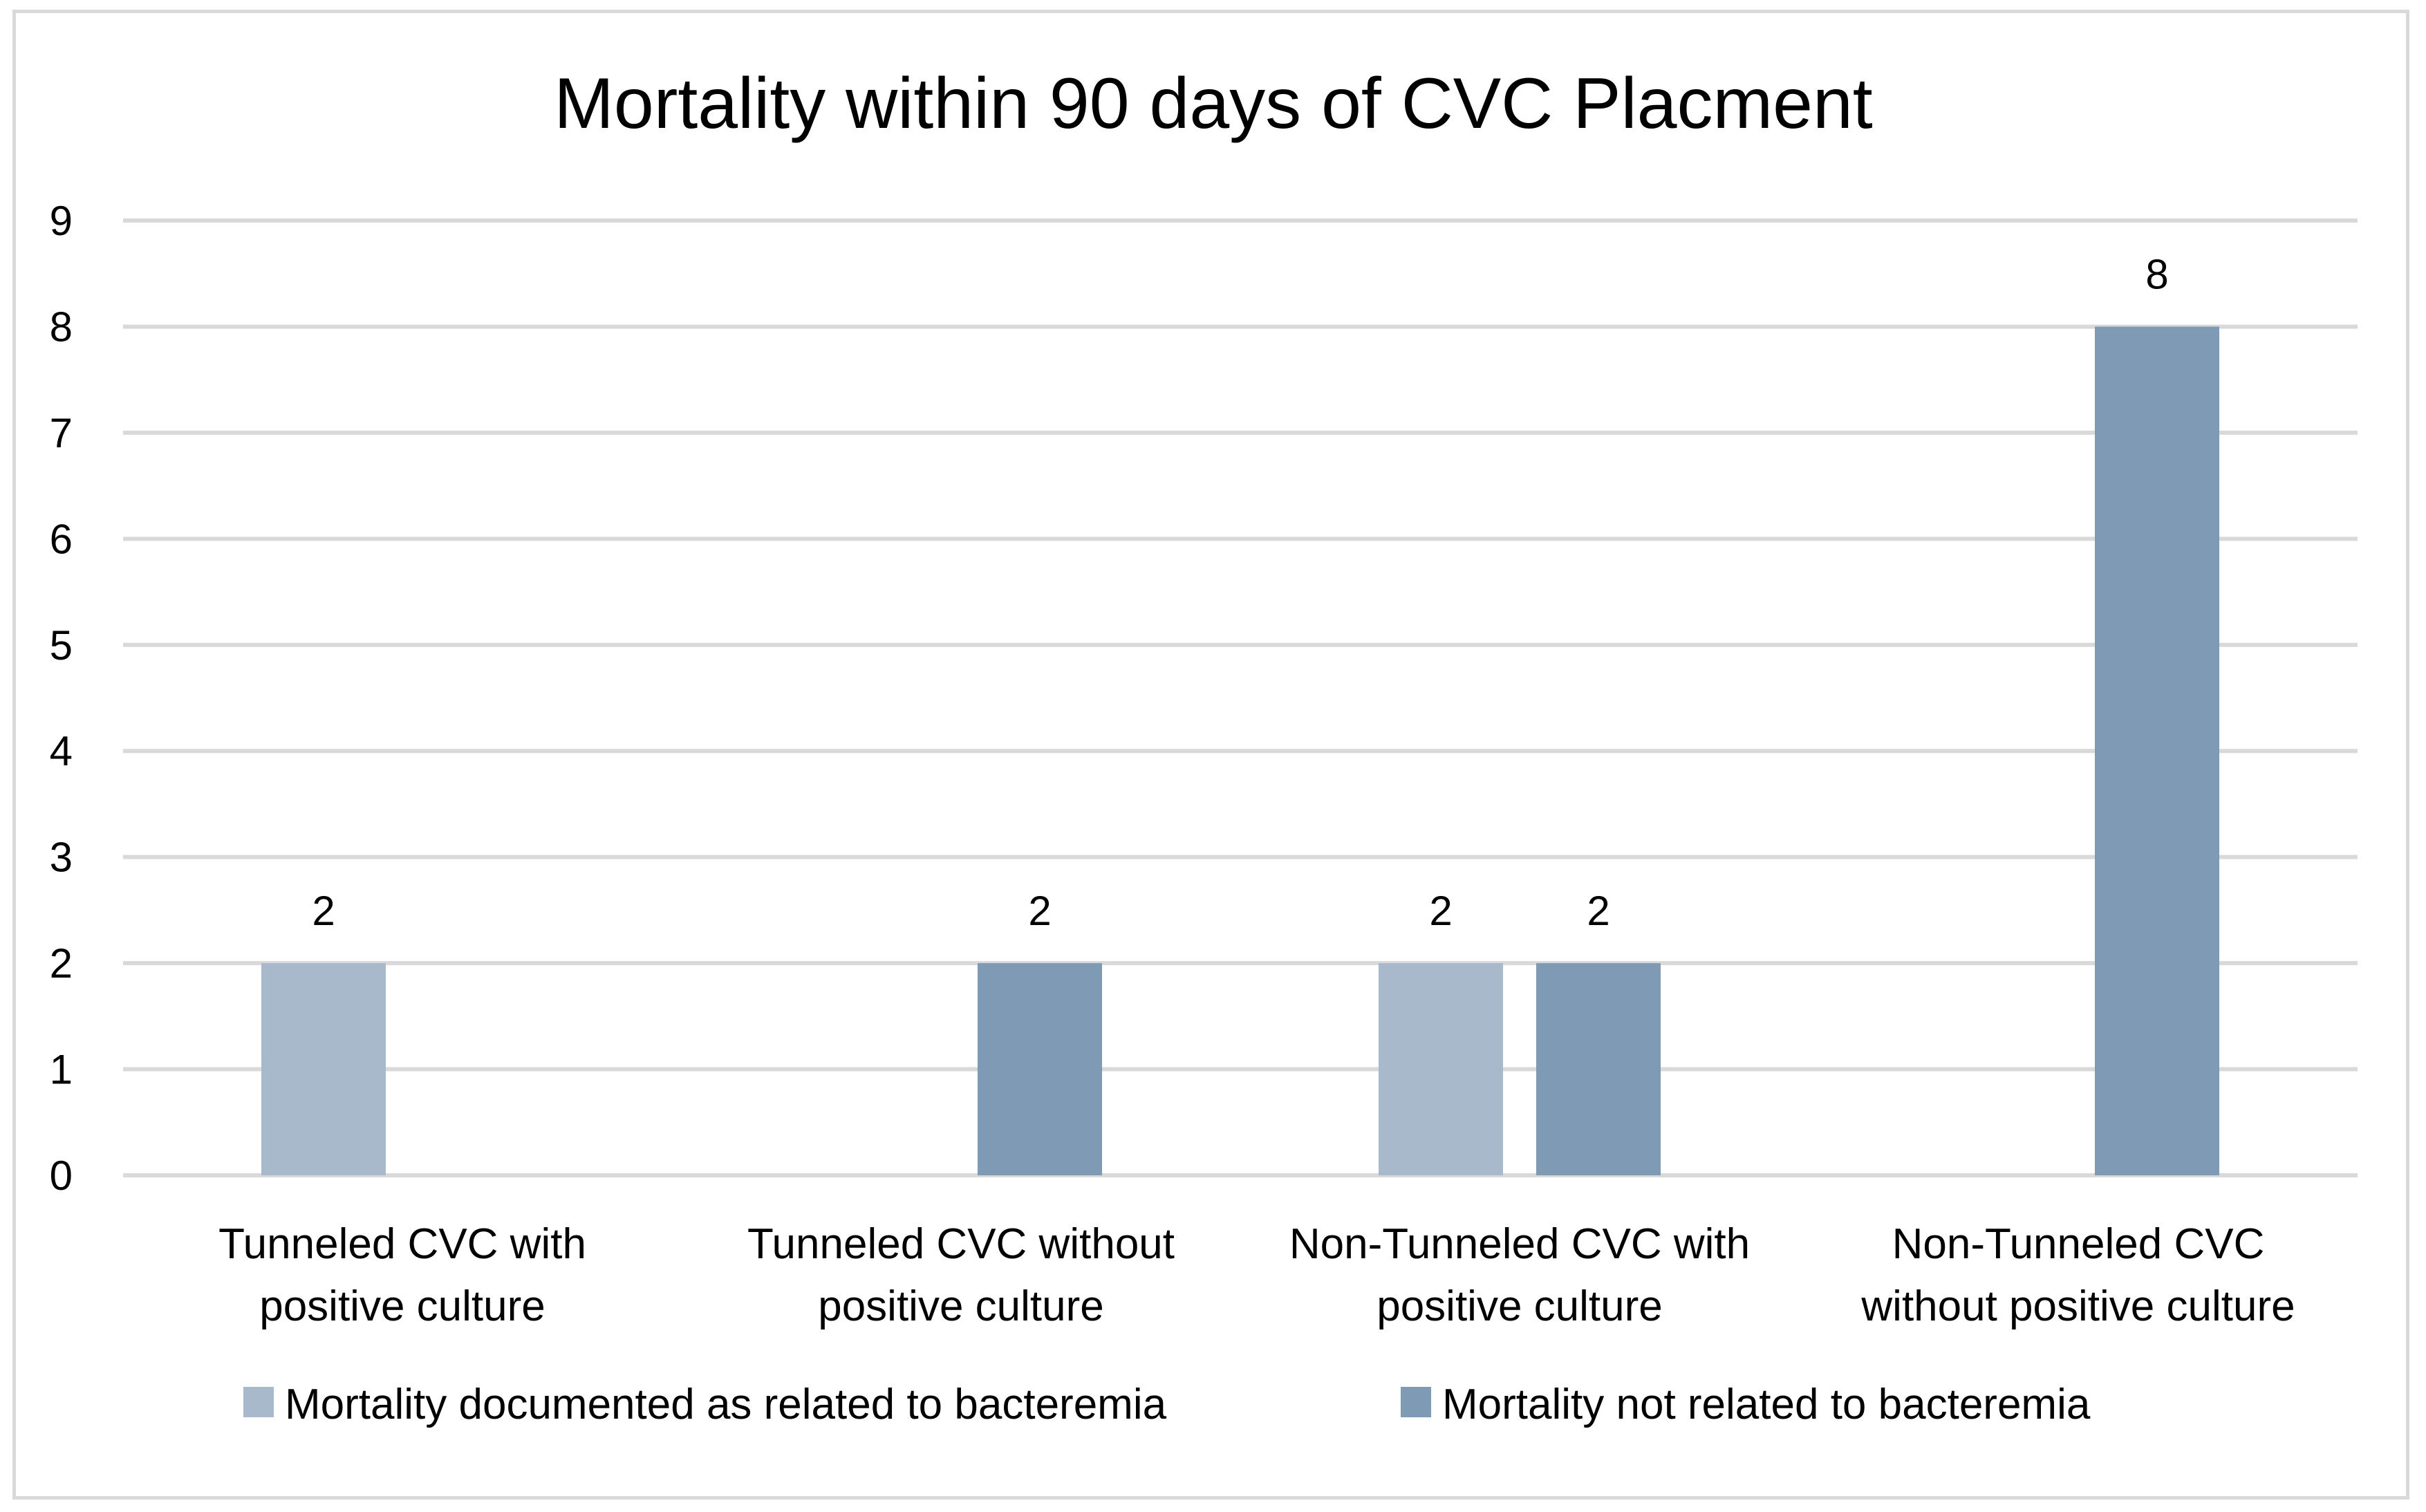 This screenshot has width=2426, height=1512. What do you see at coordinates (1520, 1244) in the screenshot?
I see `x-category-label: Non-Tunneled CVC with` at bounding box center [1520, 1244].